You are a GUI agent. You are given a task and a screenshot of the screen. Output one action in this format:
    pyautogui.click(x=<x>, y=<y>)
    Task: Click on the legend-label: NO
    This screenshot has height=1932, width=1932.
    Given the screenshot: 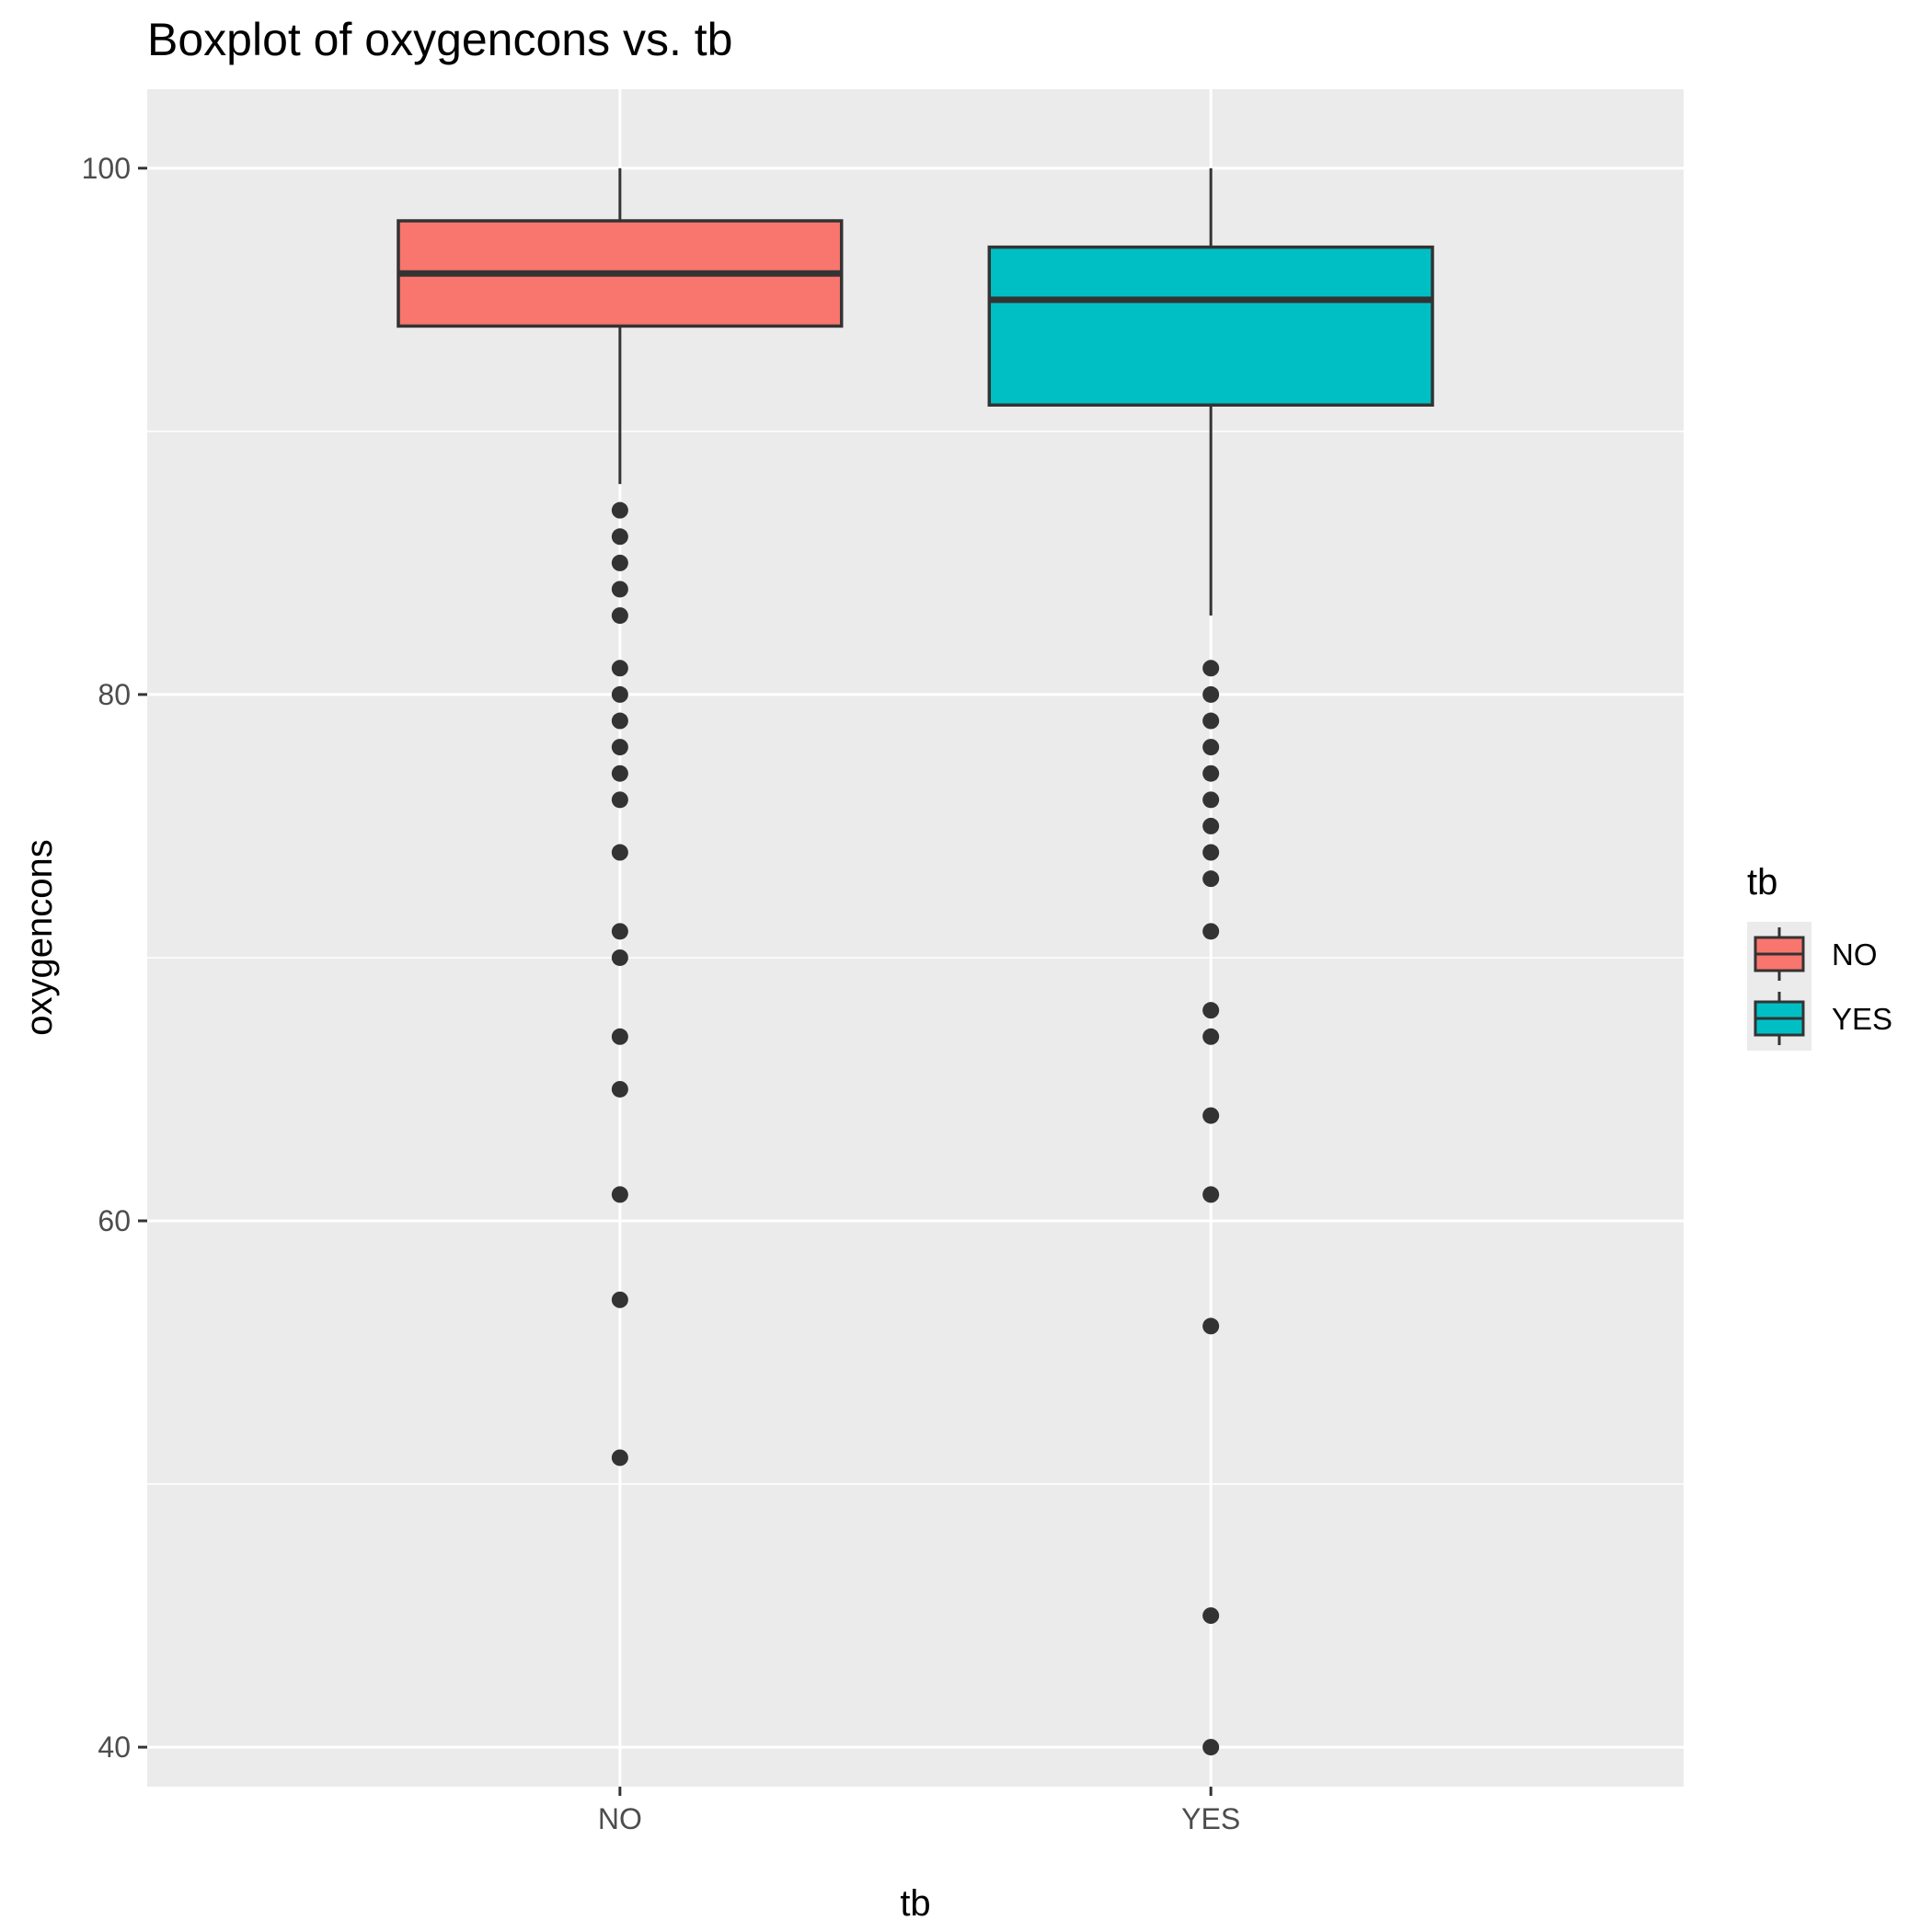 What is the action you would take?
    pyautogui.click(x=1855, y=954)
    